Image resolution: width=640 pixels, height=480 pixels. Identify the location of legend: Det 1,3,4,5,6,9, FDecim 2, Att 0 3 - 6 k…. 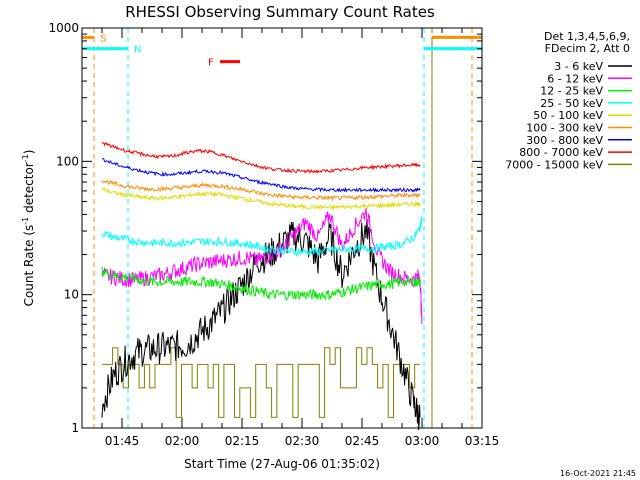
(568, 100).